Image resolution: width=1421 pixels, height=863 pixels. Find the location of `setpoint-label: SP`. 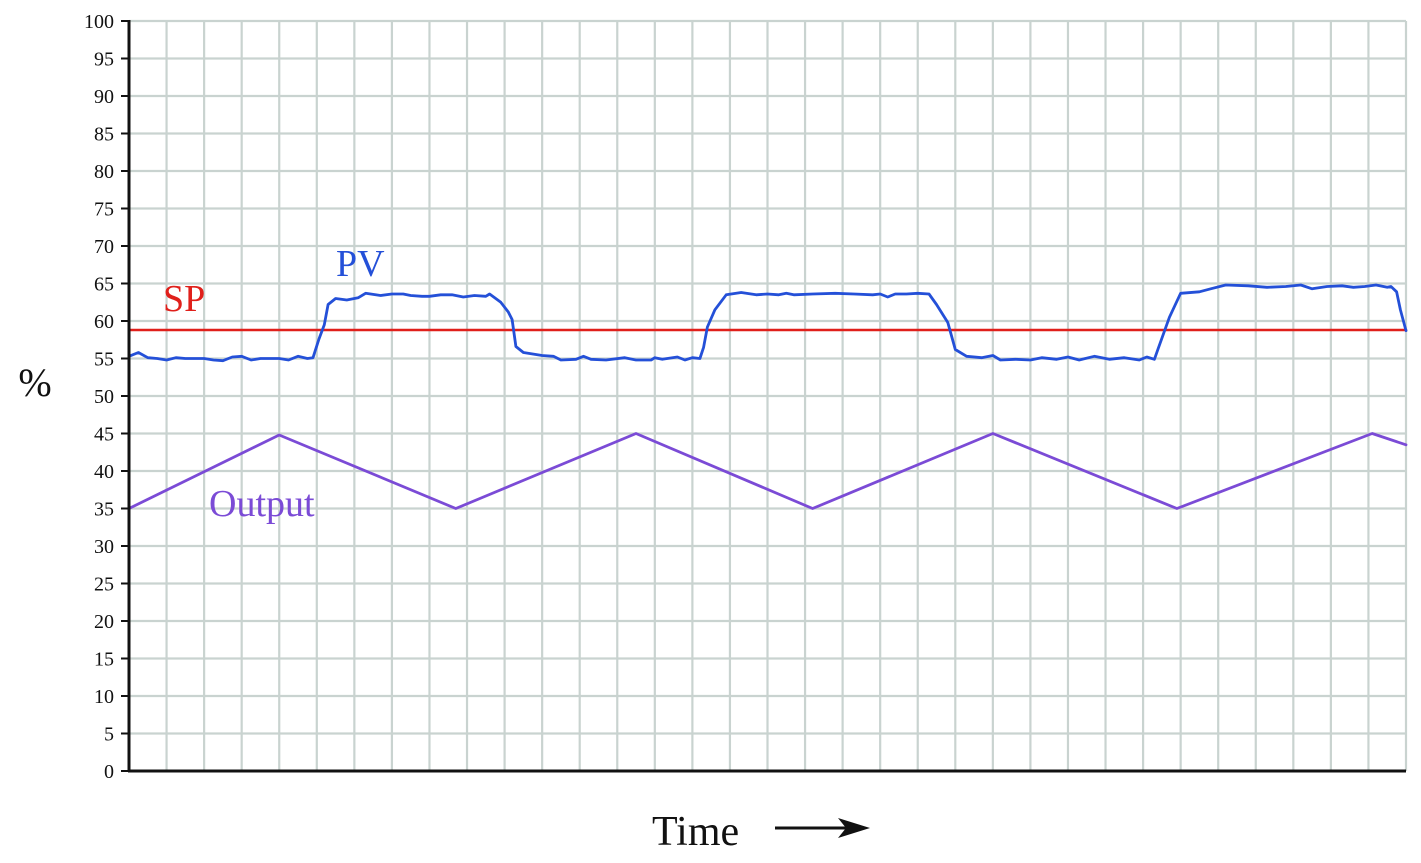

setpoint-label: SP is located at coordinates (184, 299).